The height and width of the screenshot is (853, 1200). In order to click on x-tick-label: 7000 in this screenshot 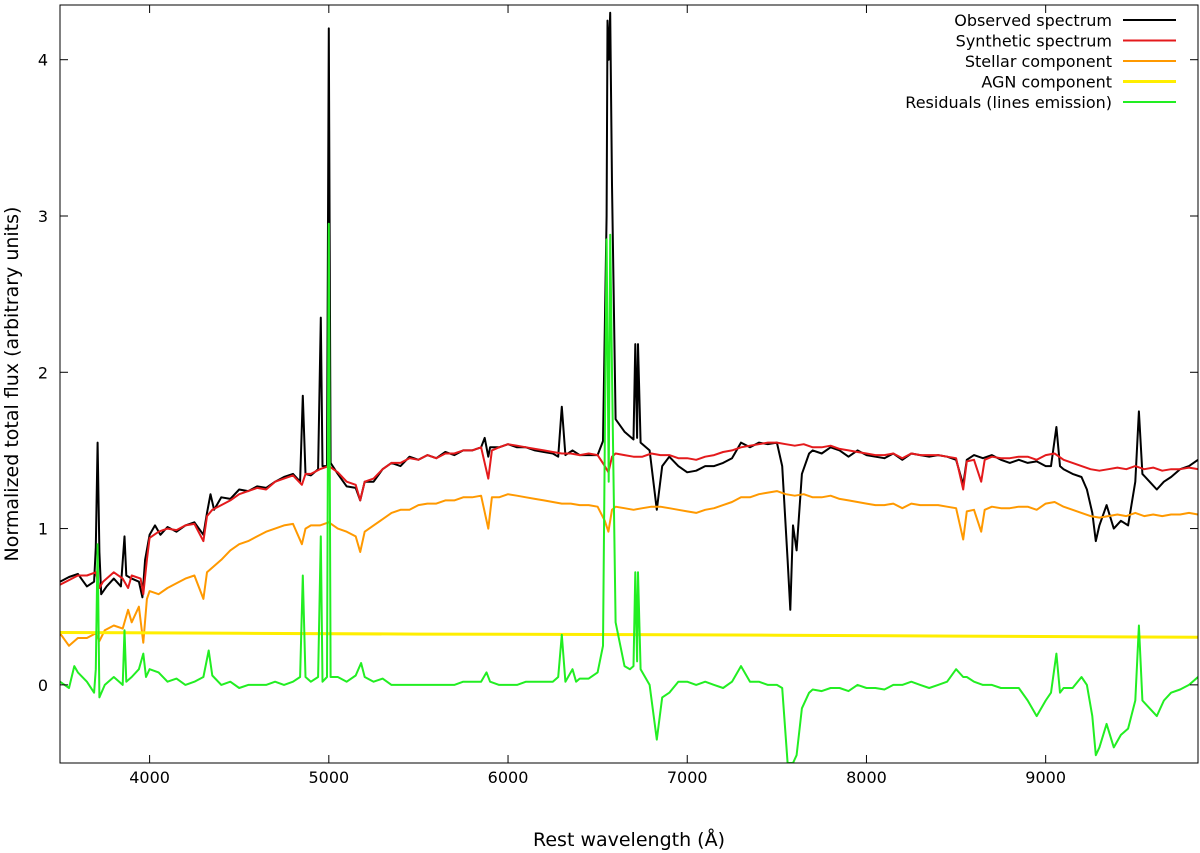, I will do `click(687, 777)`.